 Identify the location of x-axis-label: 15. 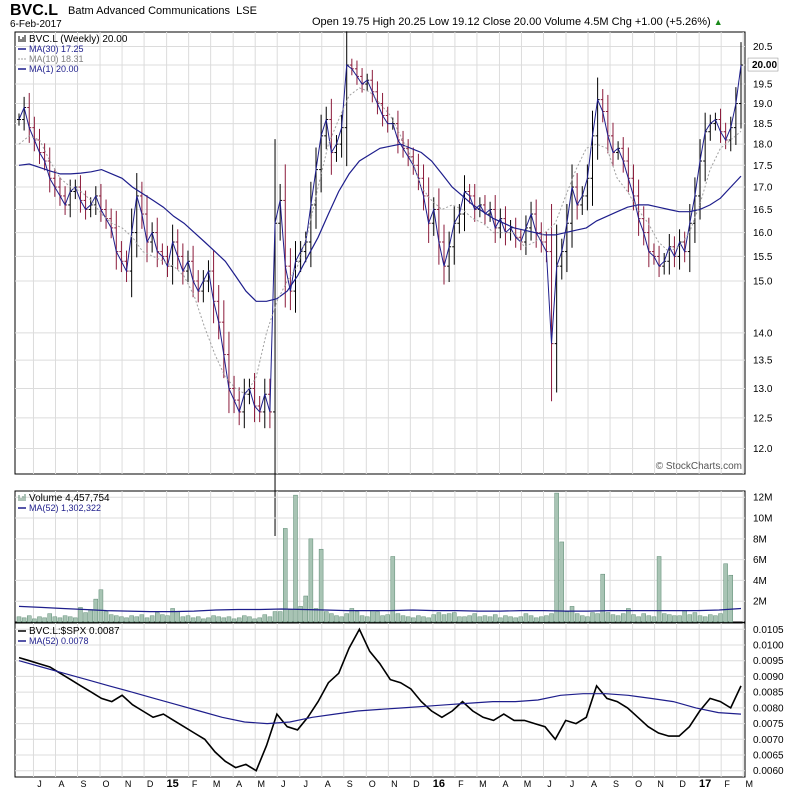
(172, 784).